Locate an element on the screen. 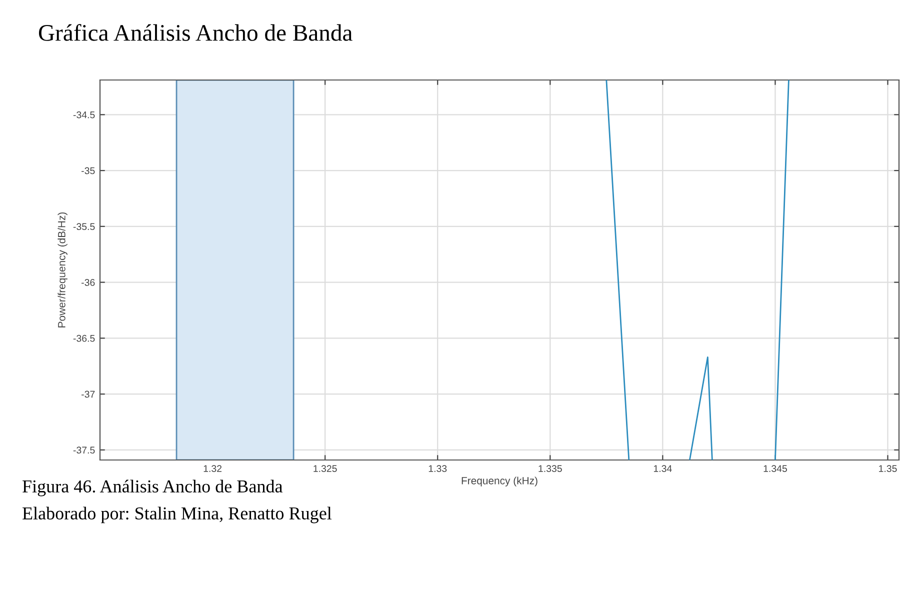 This screenshot has height=606, width=919. y-tick-label: -37 is located at coordinates (88, 394).